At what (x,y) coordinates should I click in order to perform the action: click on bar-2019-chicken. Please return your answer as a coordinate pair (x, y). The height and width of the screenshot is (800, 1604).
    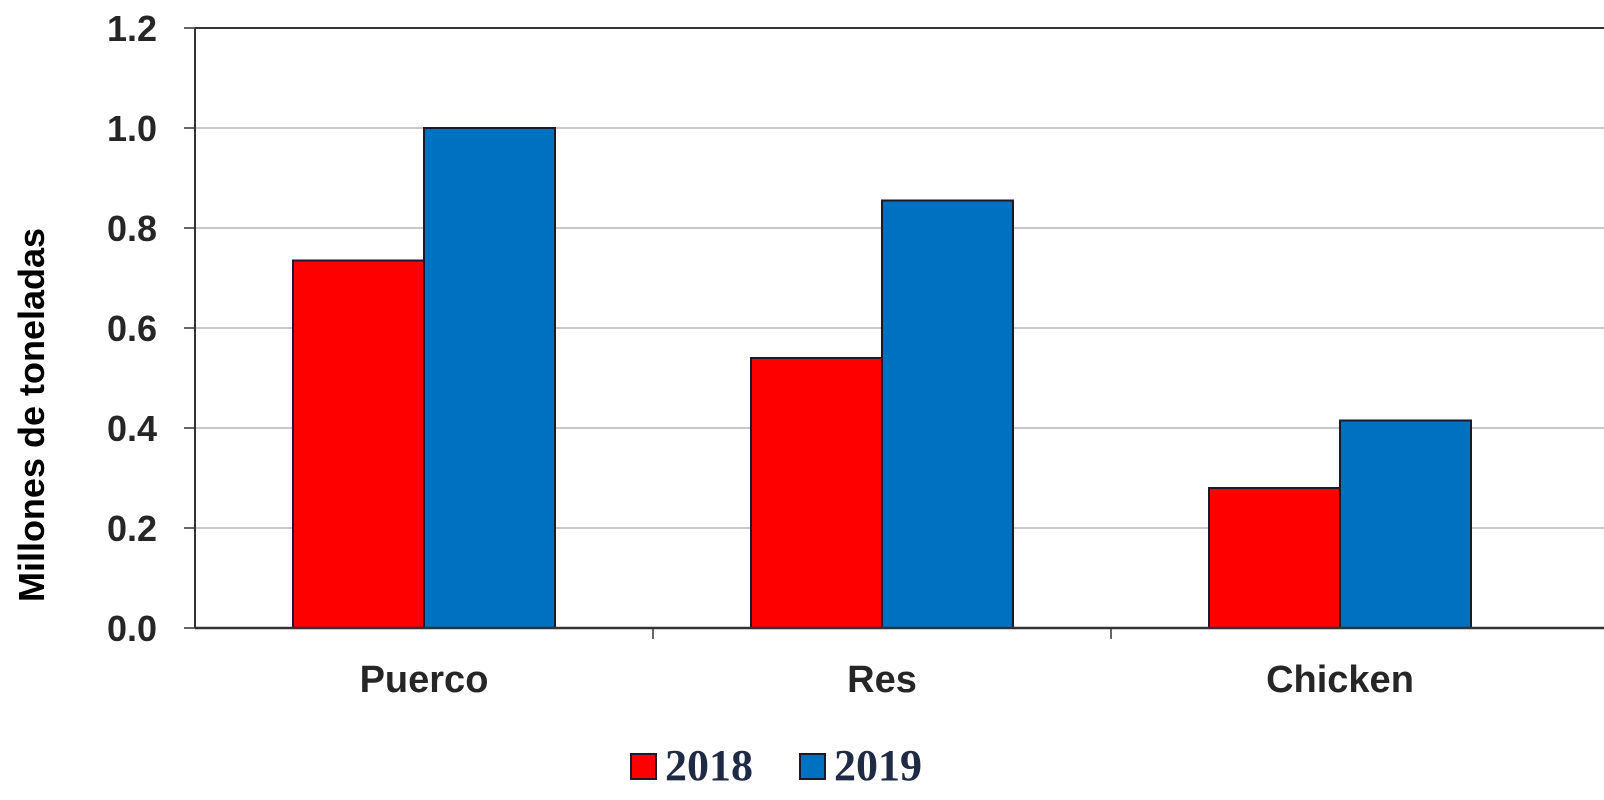
    Looking at the image, I should click on (1405, 524).